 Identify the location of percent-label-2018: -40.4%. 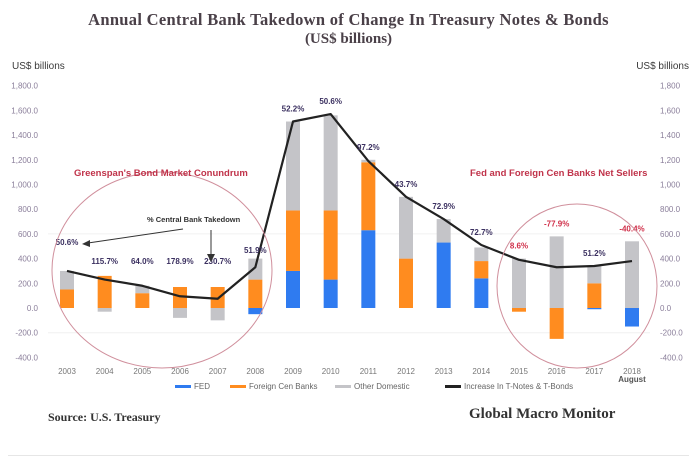
(631, 228).